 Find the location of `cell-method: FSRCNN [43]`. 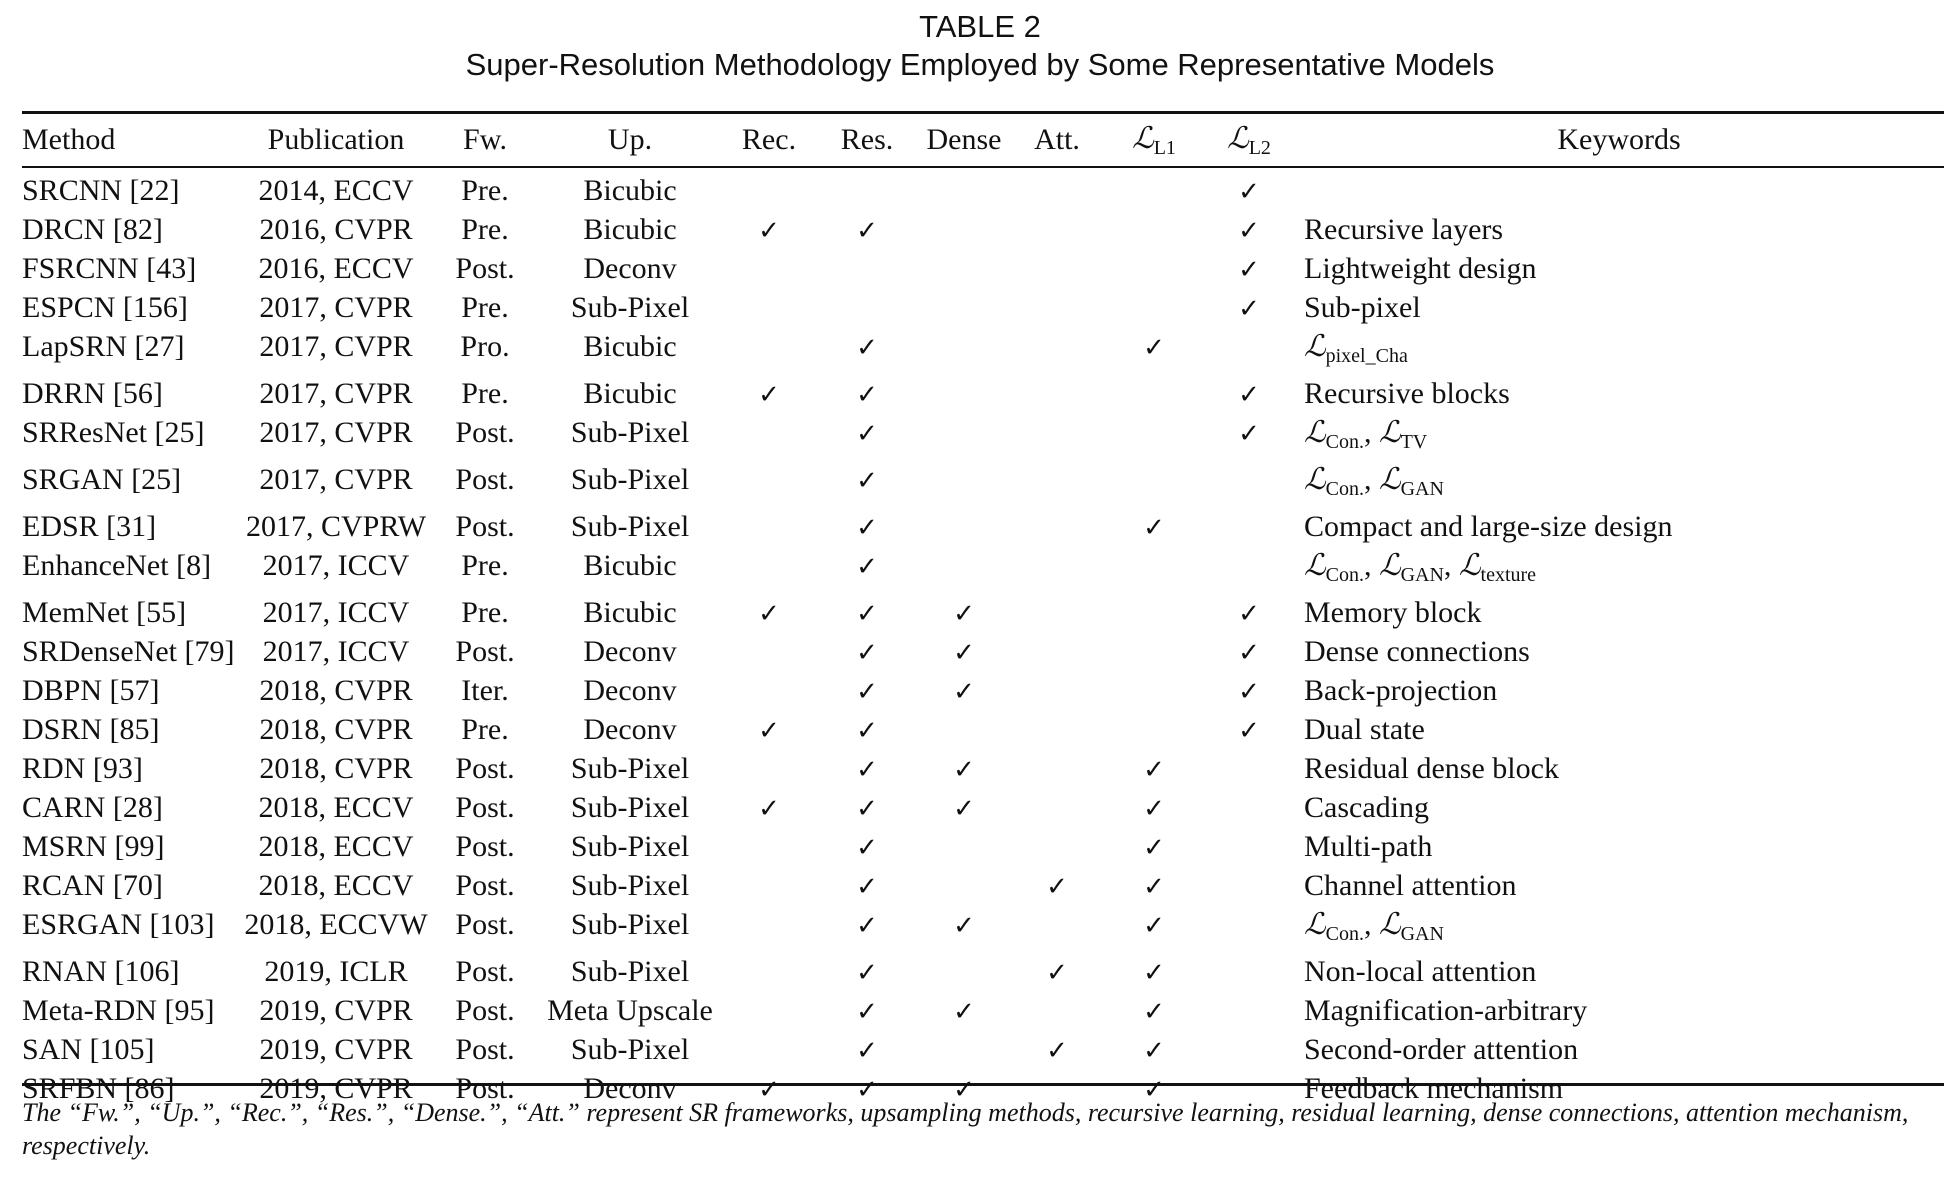

cell-method: FSRCNN [43] is located at coordinates (109, 268).